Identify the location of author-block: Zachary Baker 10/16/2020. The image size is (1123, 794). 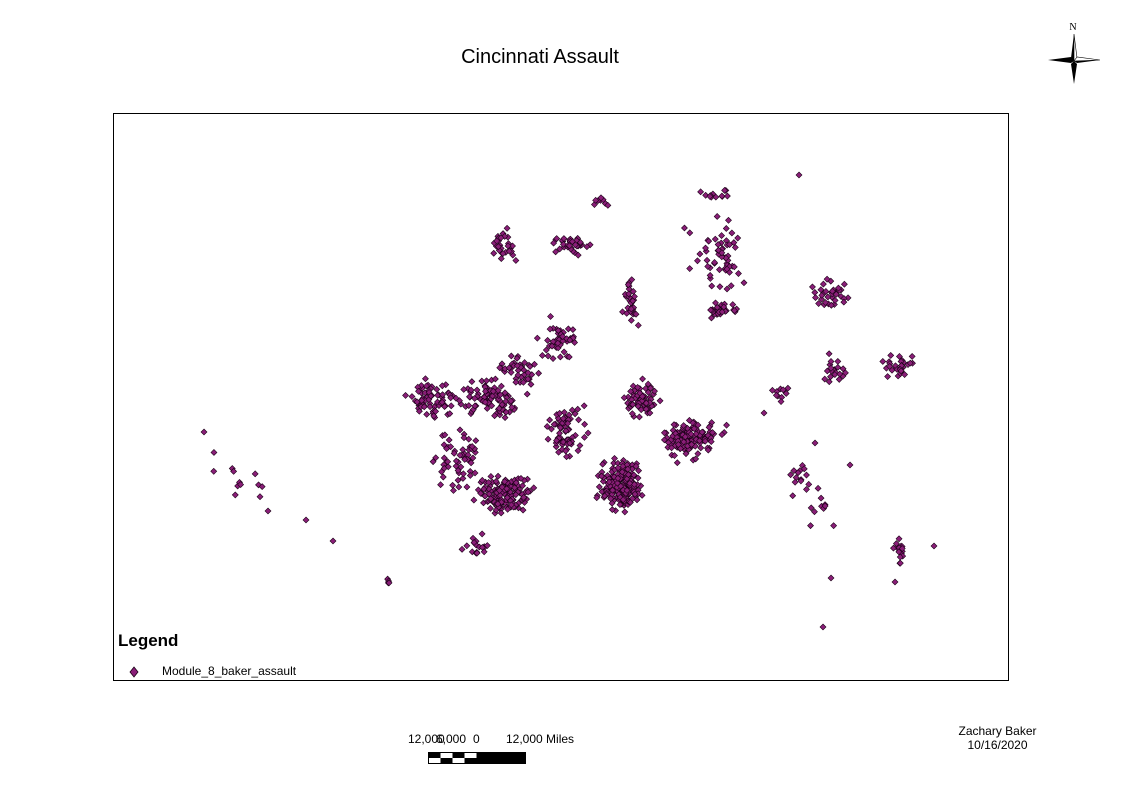
(997, 738).